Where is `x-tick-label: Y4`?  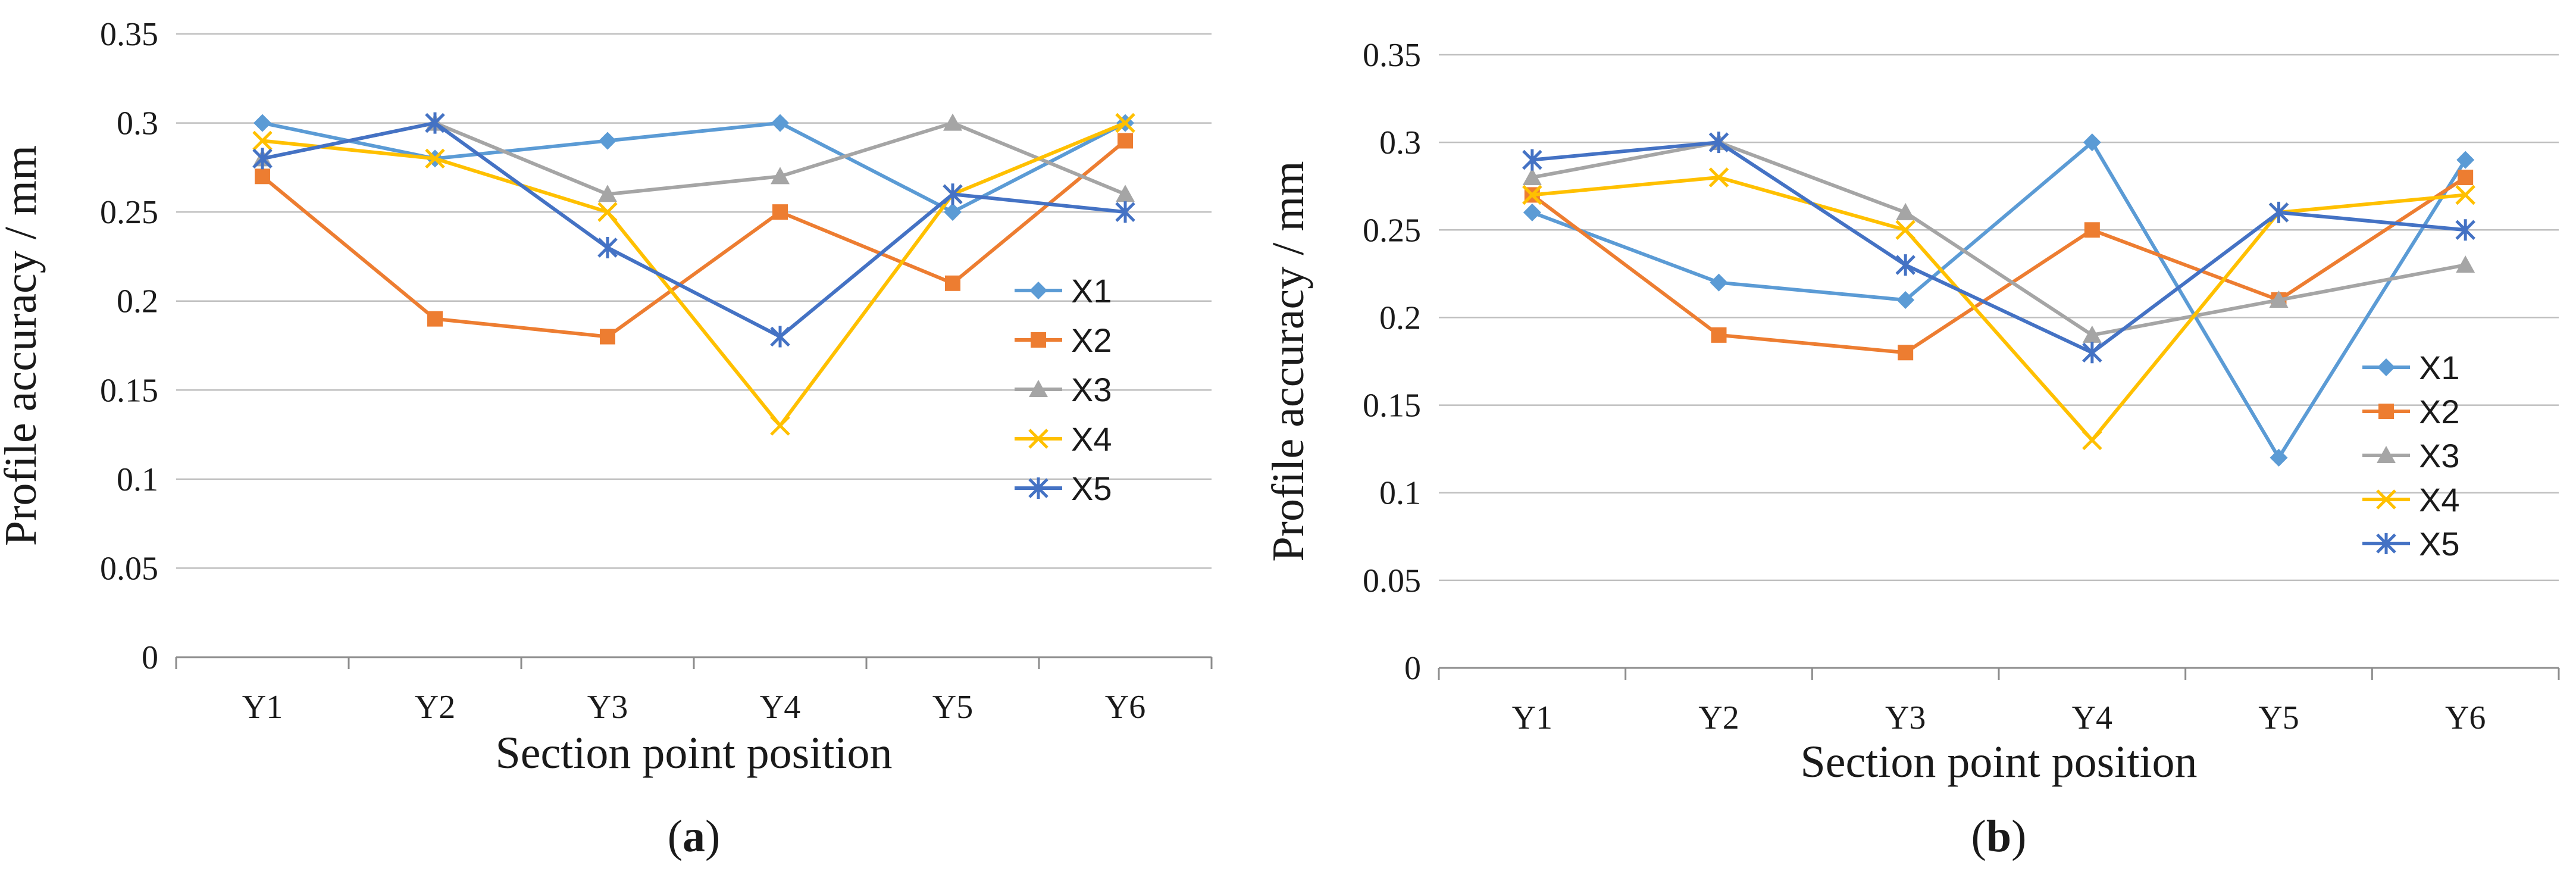
x-tick-label: Y4 is located at coordinates (2092, 717).